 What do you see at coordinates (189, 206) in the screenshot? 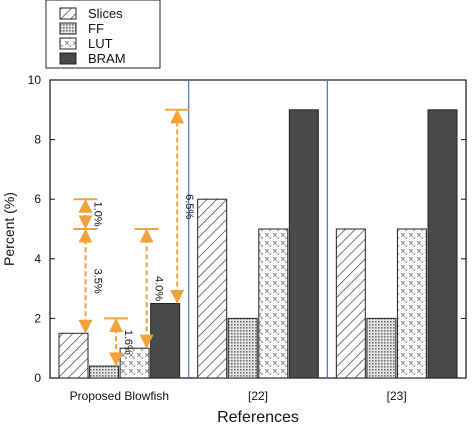
I see `annotation-label: 6.5%` at bounding box center [189, 206].